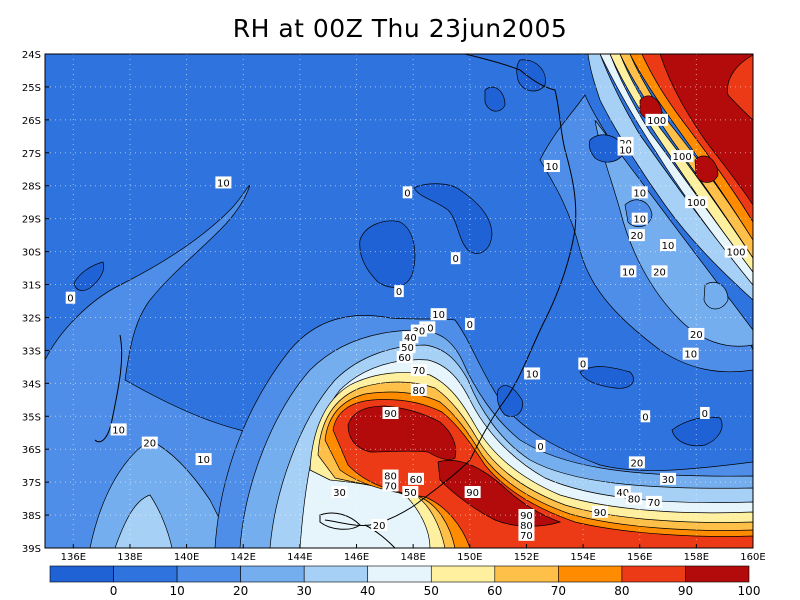 Image resolution: width=800 pixels, height=600 pixels. What do you see at coordinates (31, 384) in the screenshot?
I see `y-tick-label: 34S` at bounding box center [31, 384].